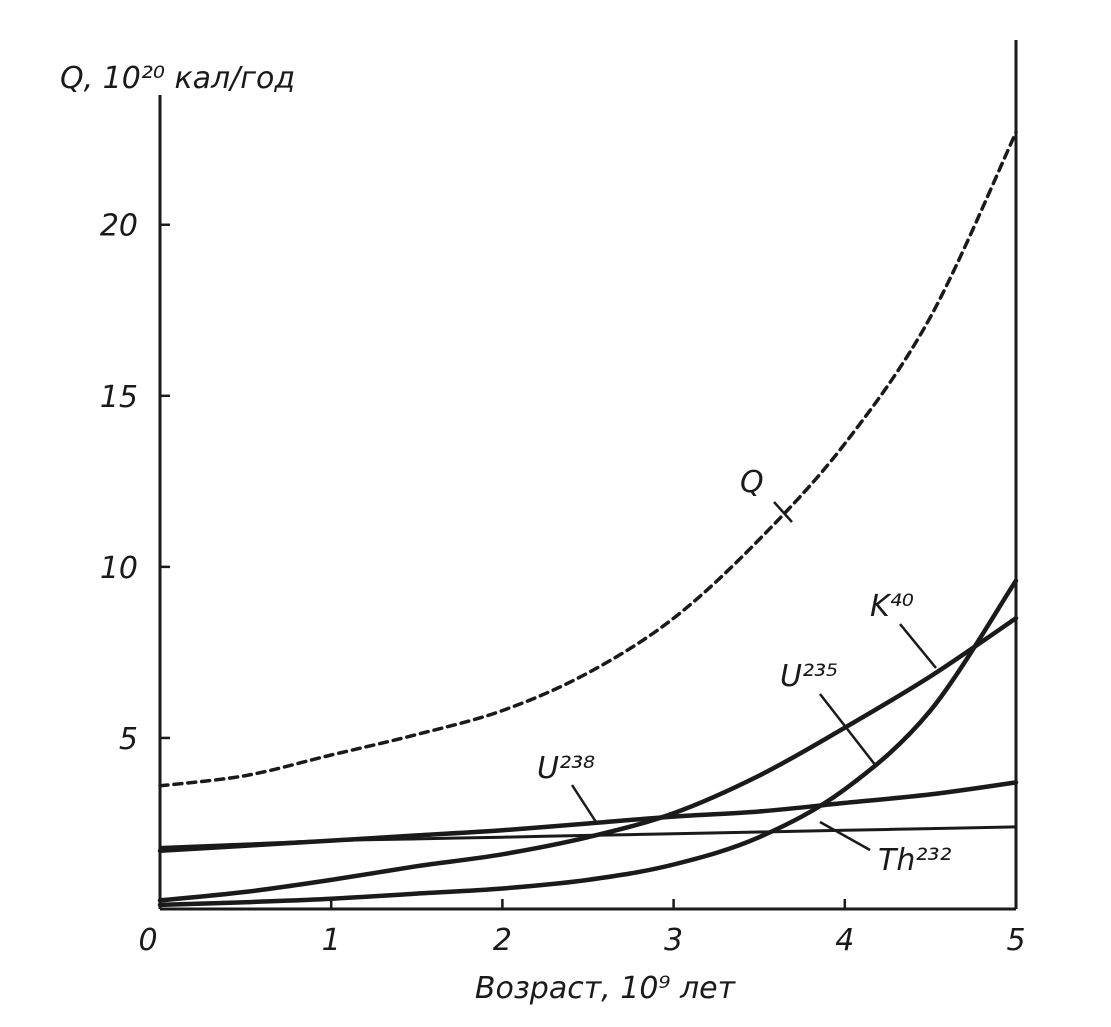 This screenshot has height=1027, width=1111. Describe the element at coordinates (752, 482) in the screenshot. I see `series-label-q: Q` at that location.